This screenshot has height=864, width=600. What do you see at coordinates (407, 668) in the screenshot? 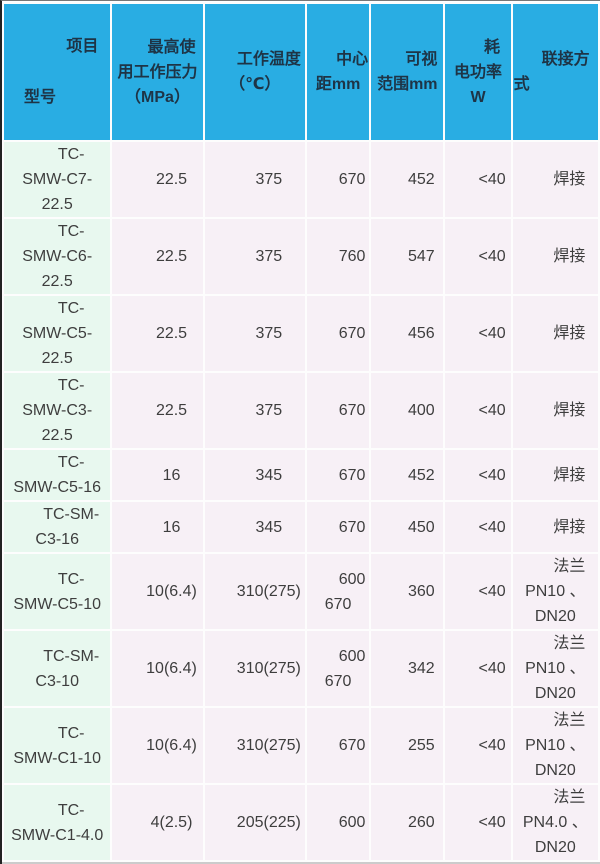
I see `cell-visible-range: 342` at bounding box center [407, 668].